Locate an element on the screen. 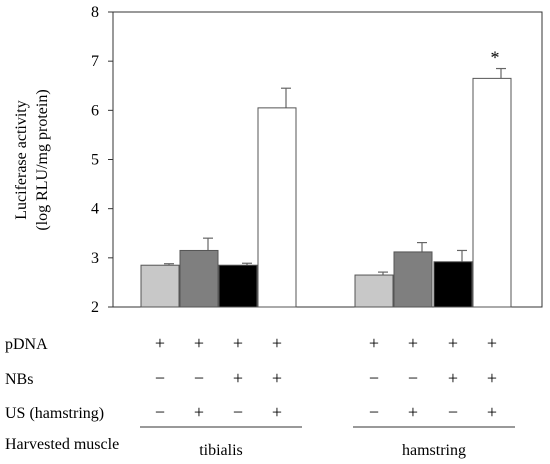 This screenshot has width=550, height=464. condition-label: US (hamstring) is located at coordinates (54, 413).